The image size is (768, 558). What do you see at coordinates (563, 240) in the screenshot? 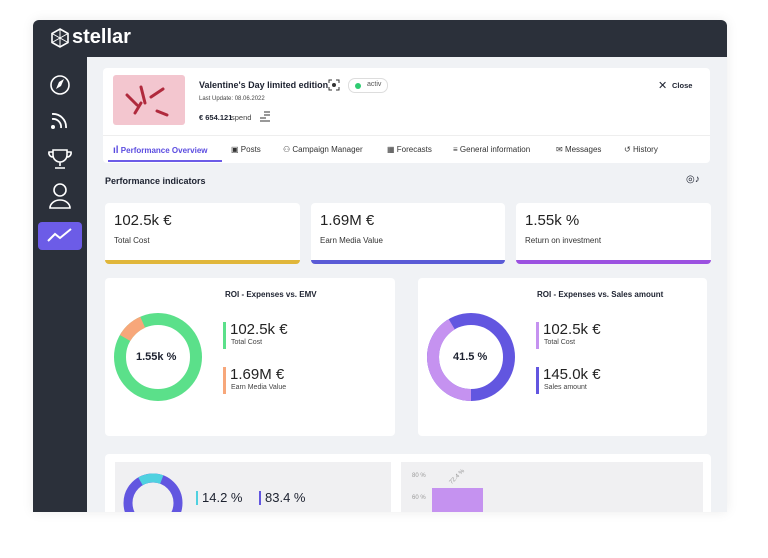
I see `kpi-label: Return on investment` at bounding box center [563, 240].